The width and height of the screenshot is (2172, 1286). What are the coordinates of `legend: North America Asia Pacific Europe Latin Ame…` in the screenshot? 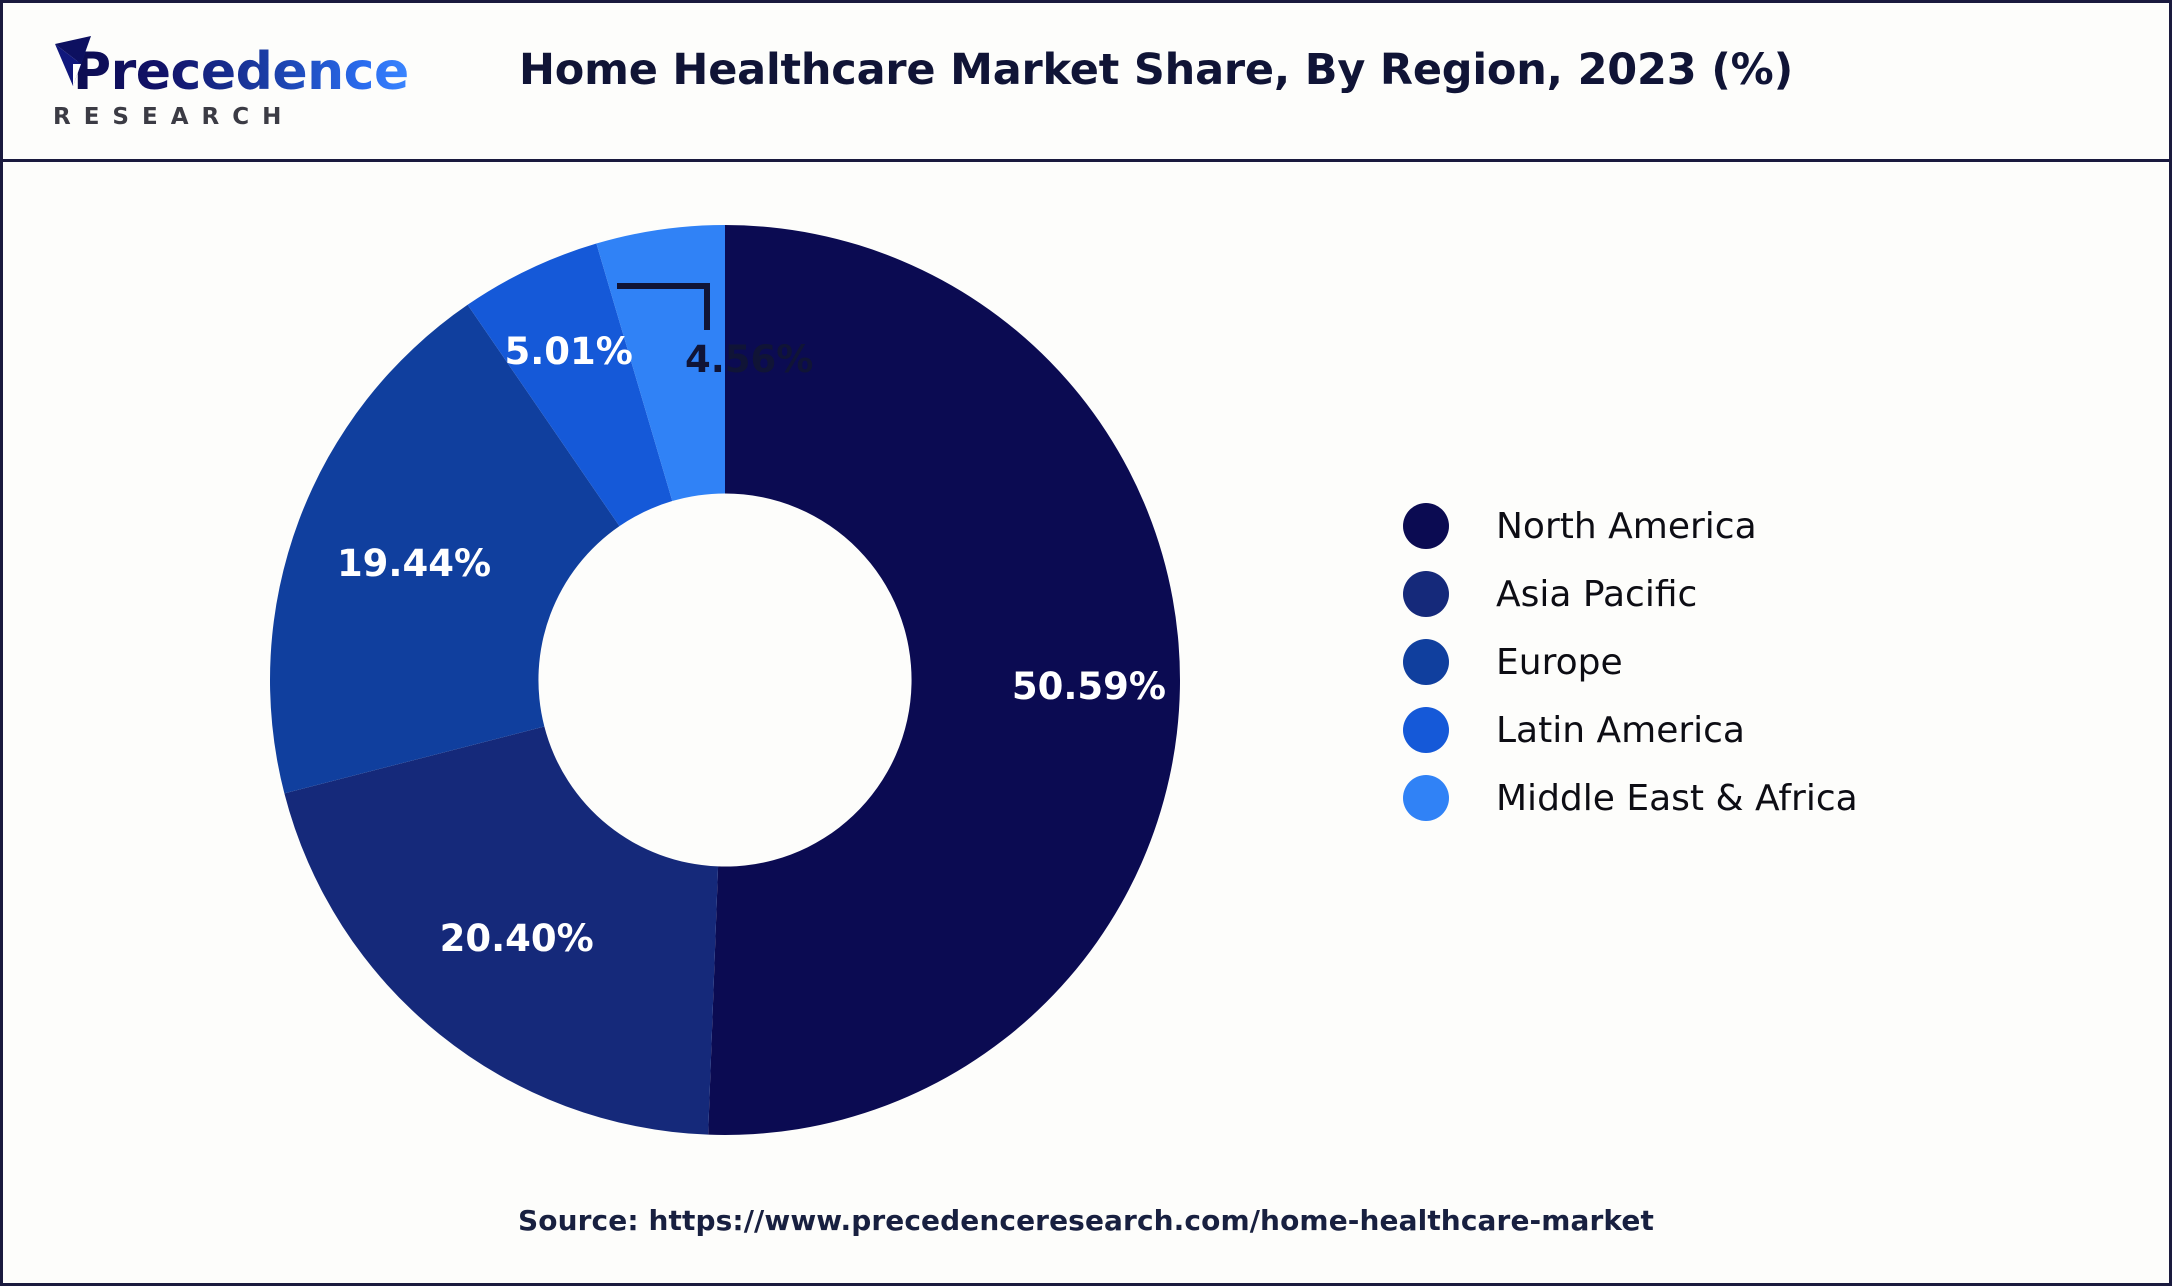 It's located at (1713, 662).